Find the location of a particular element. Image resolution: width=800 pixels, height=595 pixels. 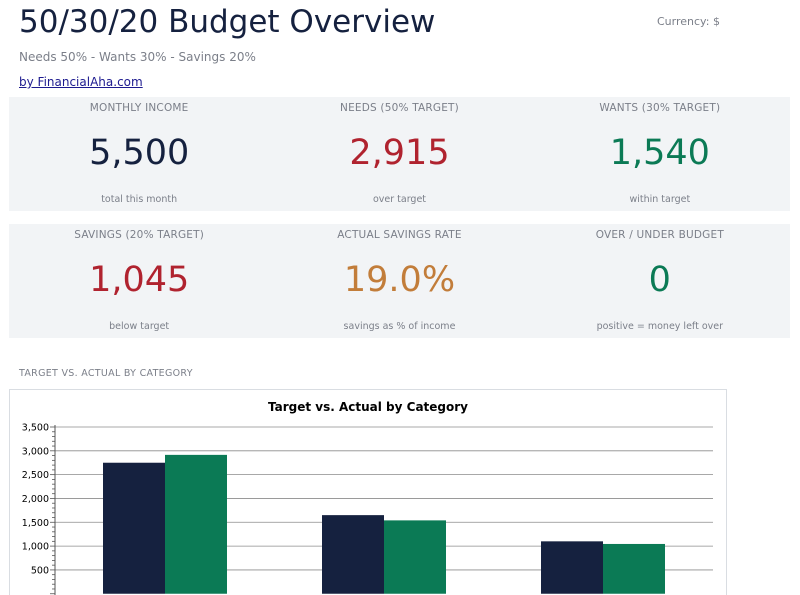

kpi-card-wants: WANTS (30% TARGET) 1,540 within target is located at coordinates (660, 154).